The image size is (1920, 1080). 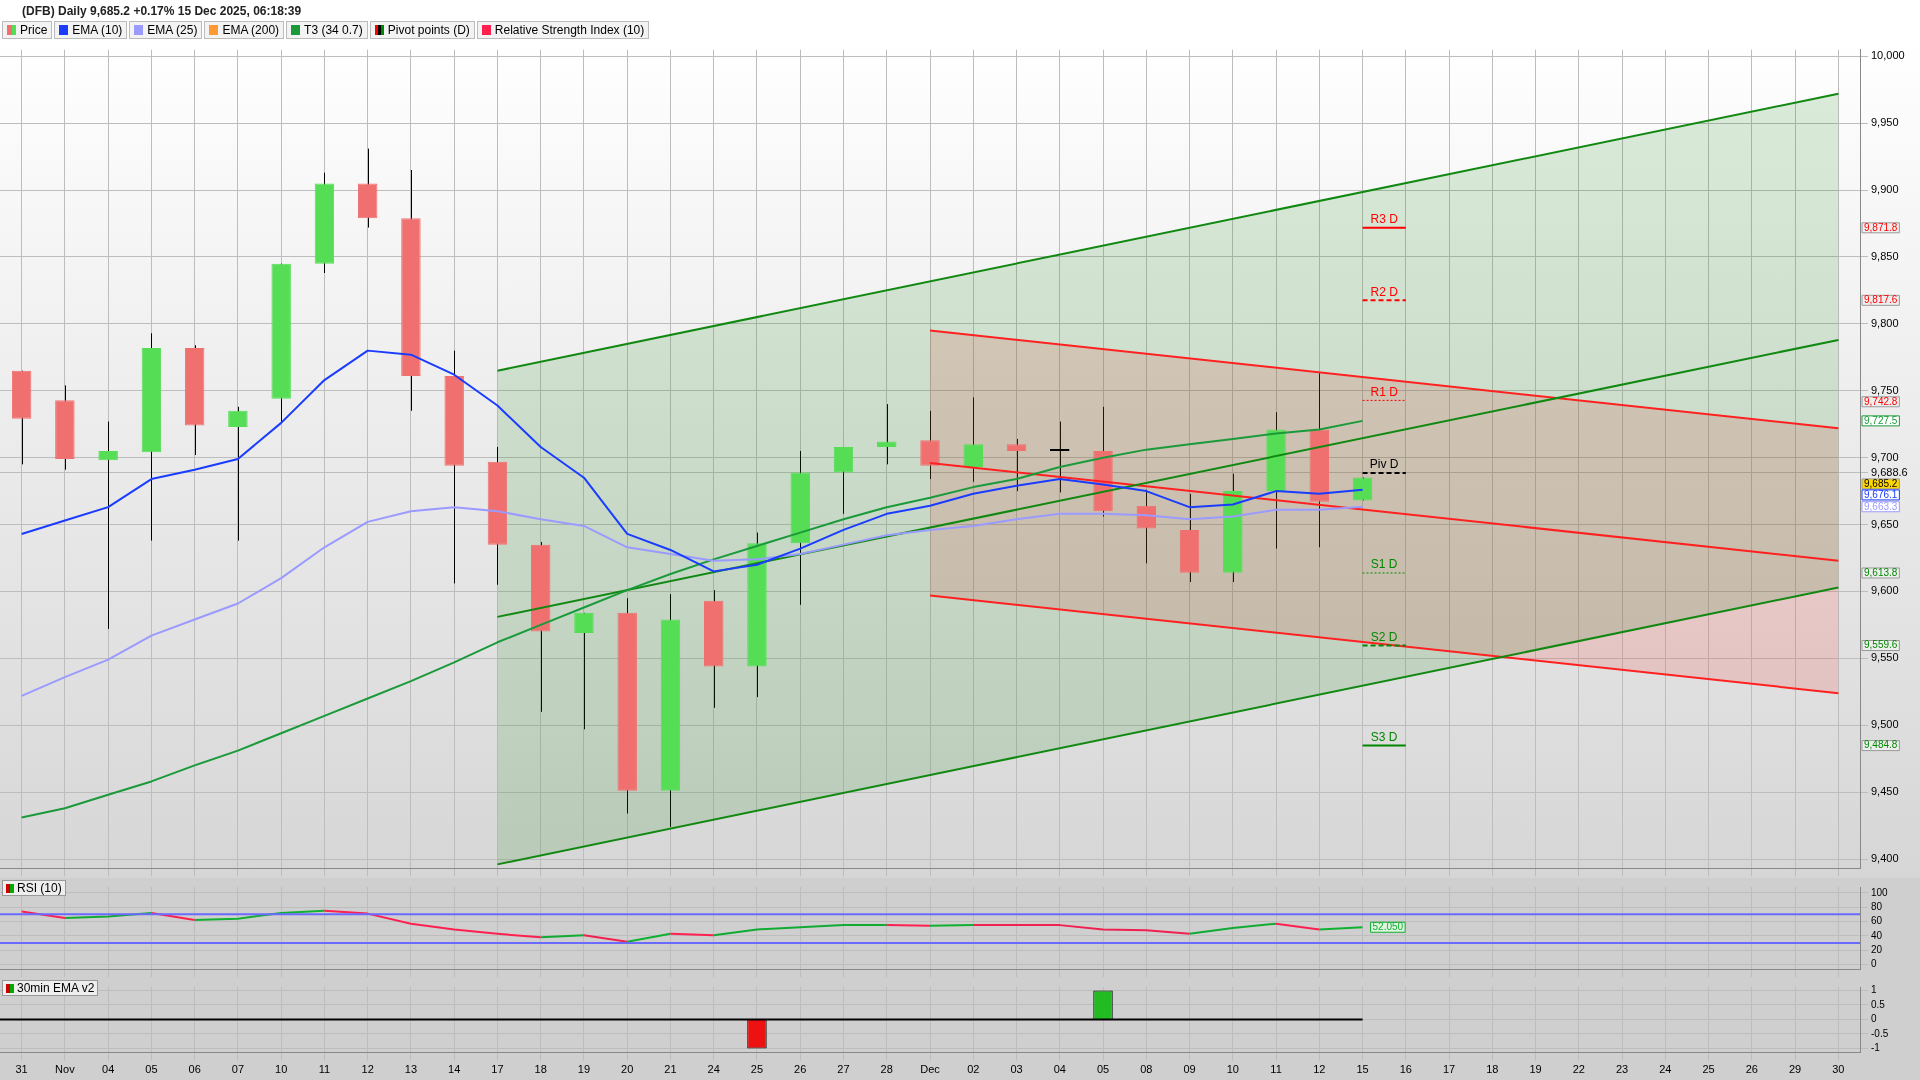 I want to click on text: 9,685.2, so click(x=1881, y=483).